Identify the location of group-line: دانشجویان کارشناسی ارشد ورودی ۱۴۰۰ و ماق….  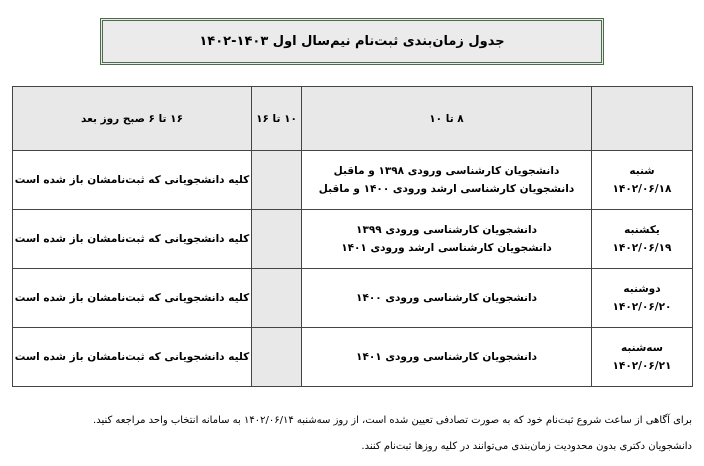
(446, 189).